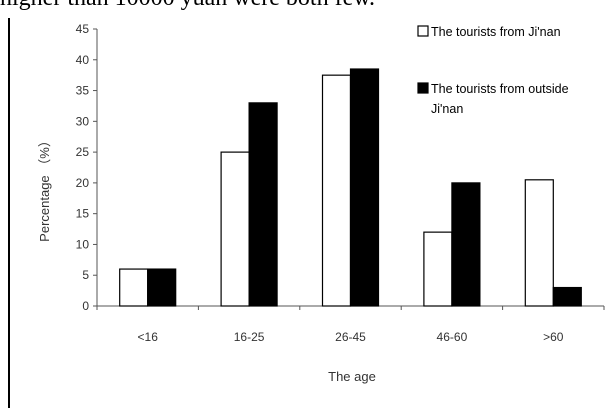 The height and width of the screenshot is (408, 611). I want to click on y-axis: 0 5 10 15 20 25 30 35 40 45, so click(87, 167).